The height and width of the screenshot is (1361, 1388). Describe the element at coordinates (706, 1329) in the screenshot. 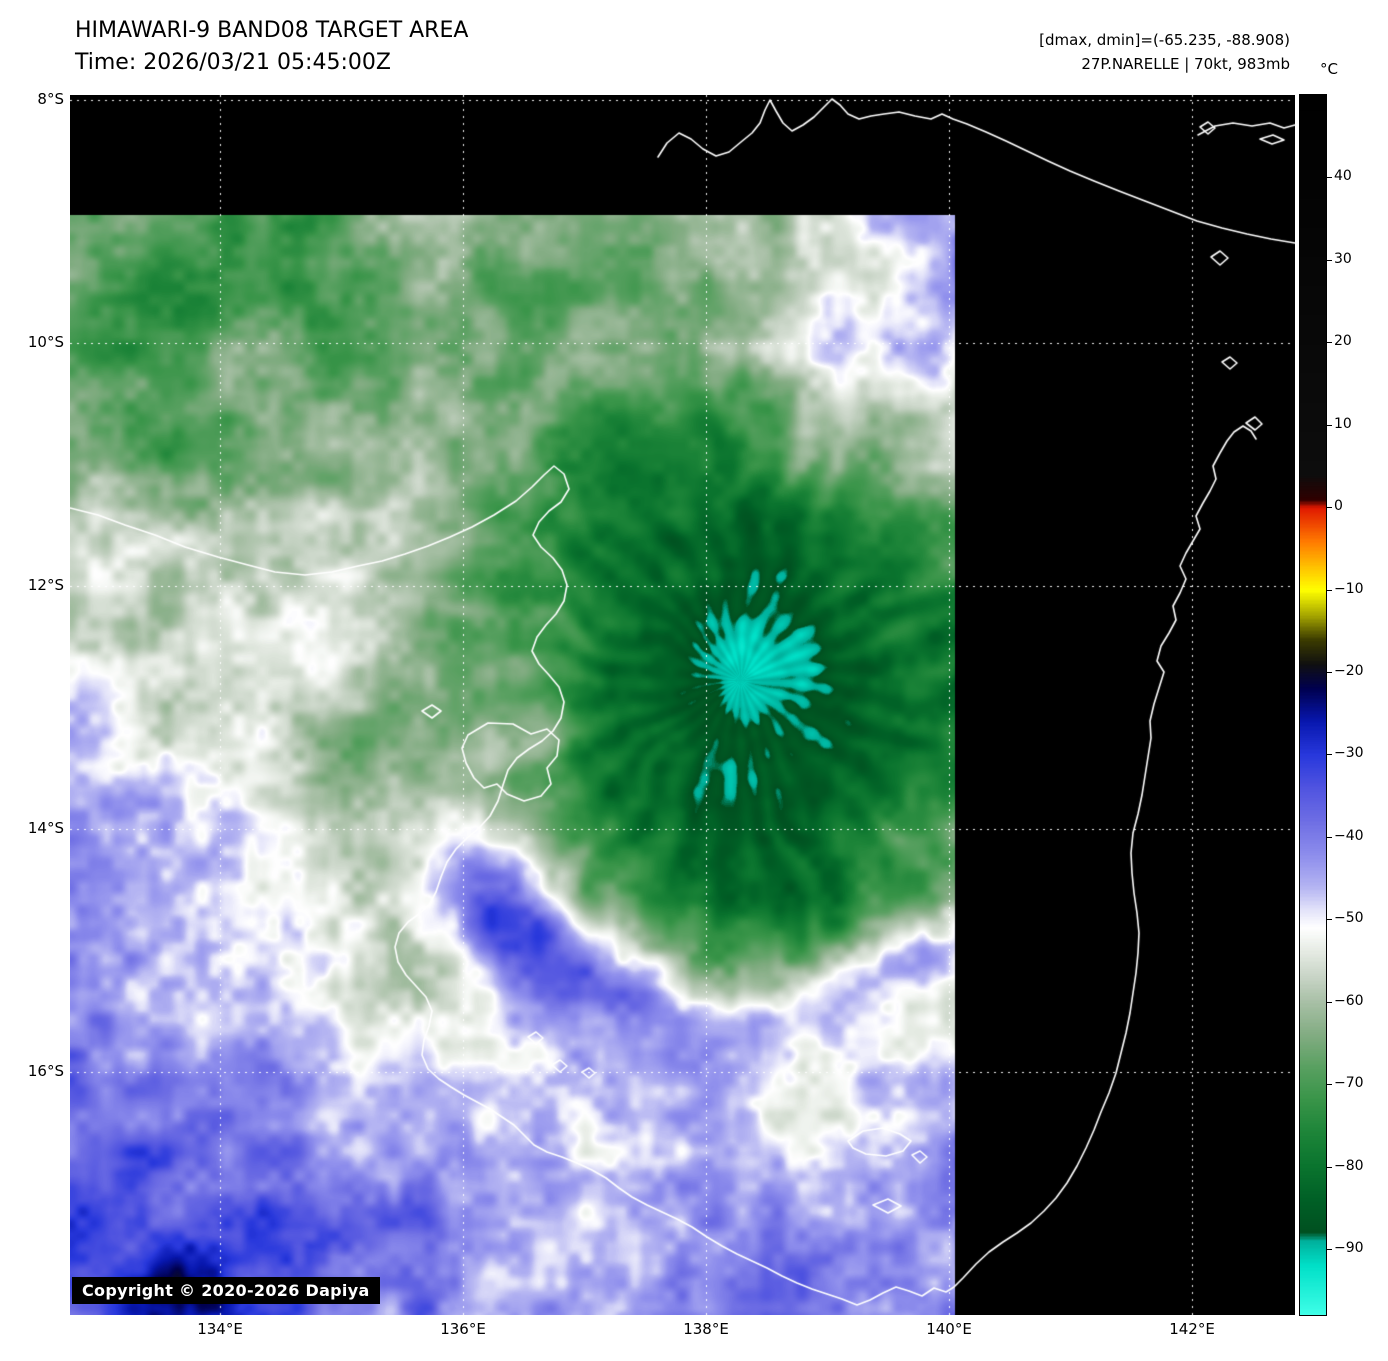

I see `lon-tick-label: 138°E` at that location.